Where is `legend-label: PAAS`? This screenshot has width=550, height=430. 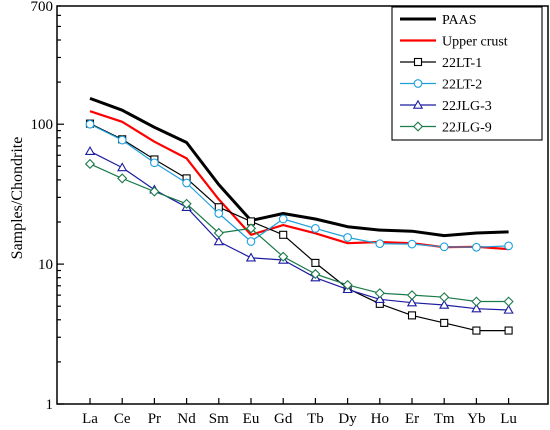
legend-label: PAAS is located at coordinates (459, 20).